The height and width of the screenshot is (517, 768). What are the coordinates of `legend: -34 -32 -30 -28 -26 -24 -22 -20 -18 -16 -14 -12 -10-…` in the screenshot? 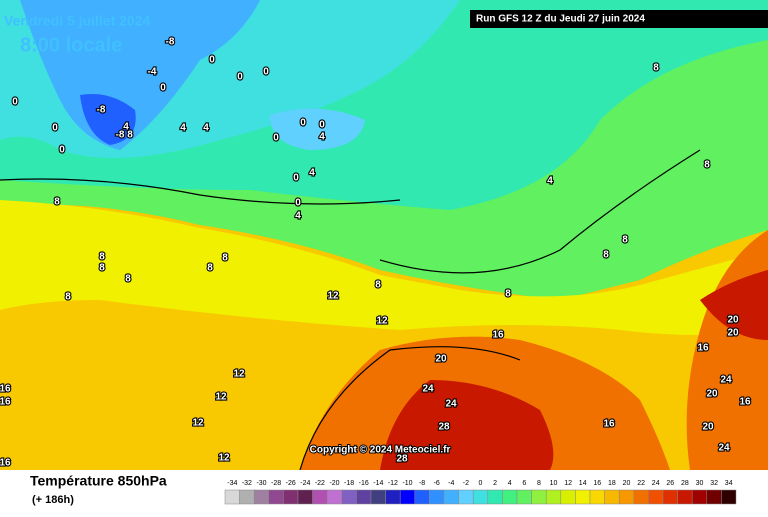 It's located at (480, 492).